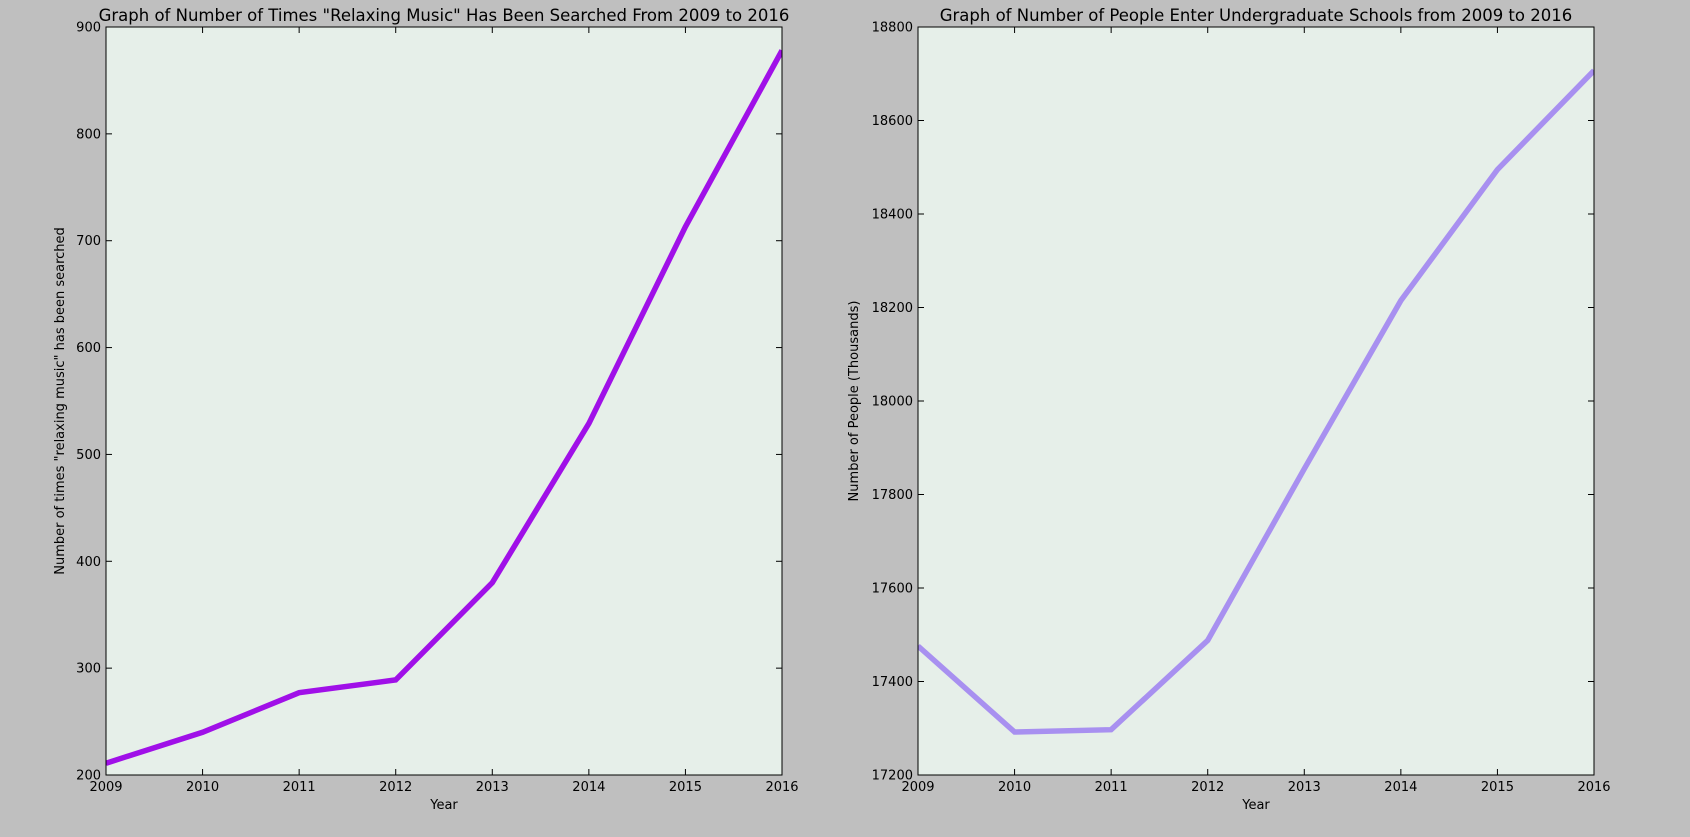 Image resolution: width=1690 pixels, height=837 pixels. Describe the element at coordinates (892, 589) in the screenshot. I see `y-tick-label: 17600` at that location.